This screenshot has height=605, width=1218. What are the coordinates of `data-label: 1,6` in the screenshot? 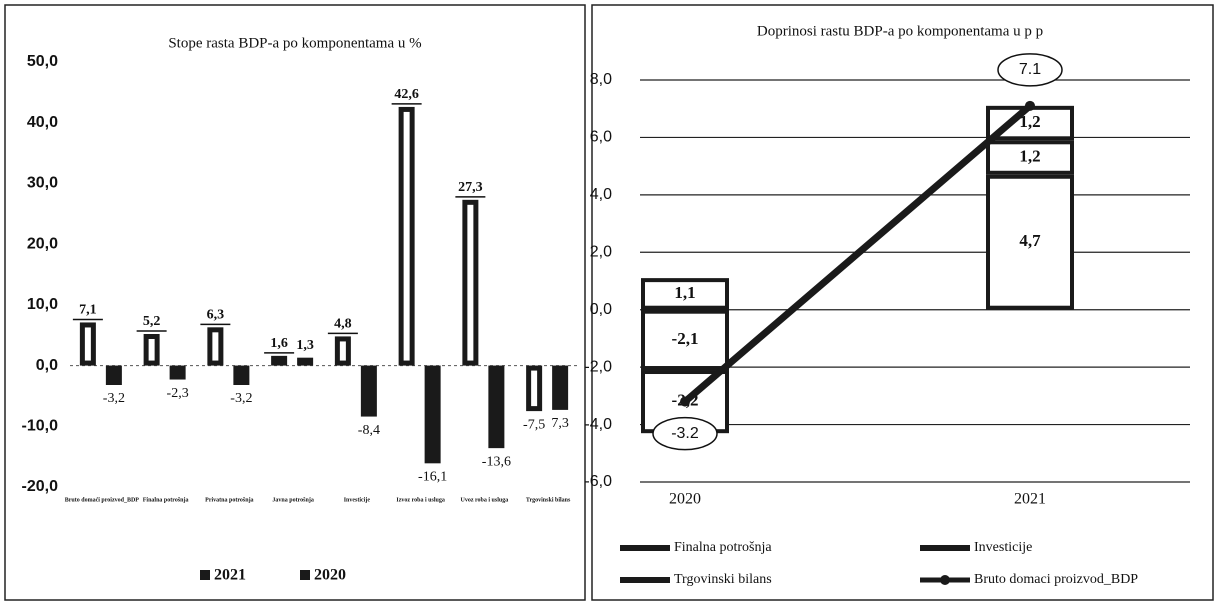 It's located at (279, 343).